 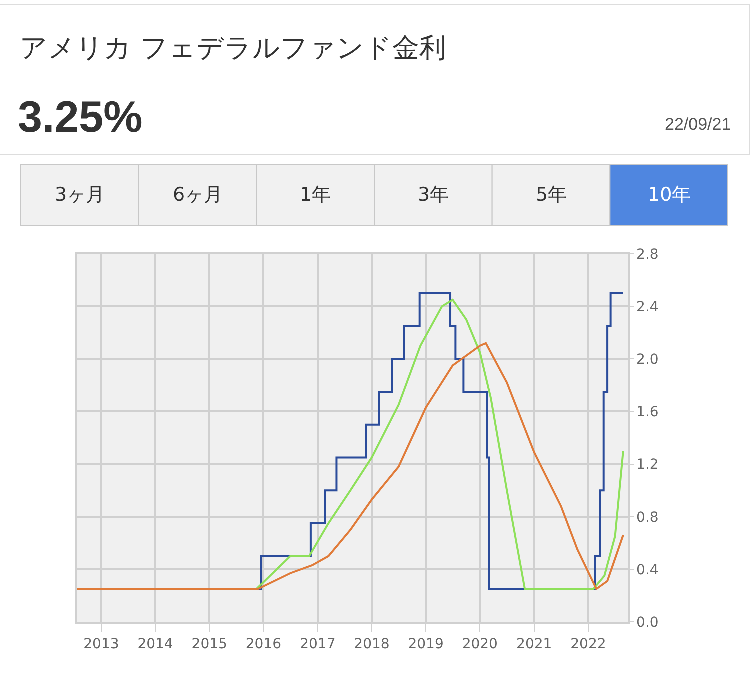 I want to click on y-tick-label: 2.8, so click(x=647, y=254).